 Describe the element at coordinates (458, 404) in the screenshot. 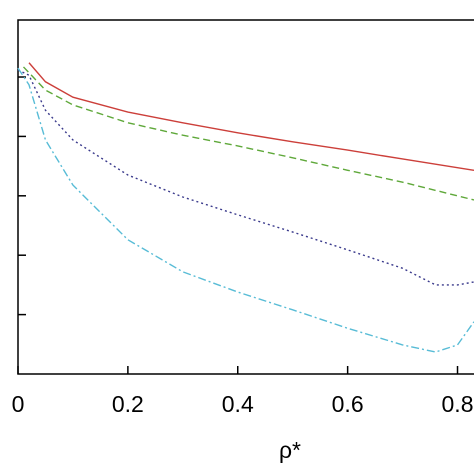

I see `x-tick-label: 0.8` at that location.